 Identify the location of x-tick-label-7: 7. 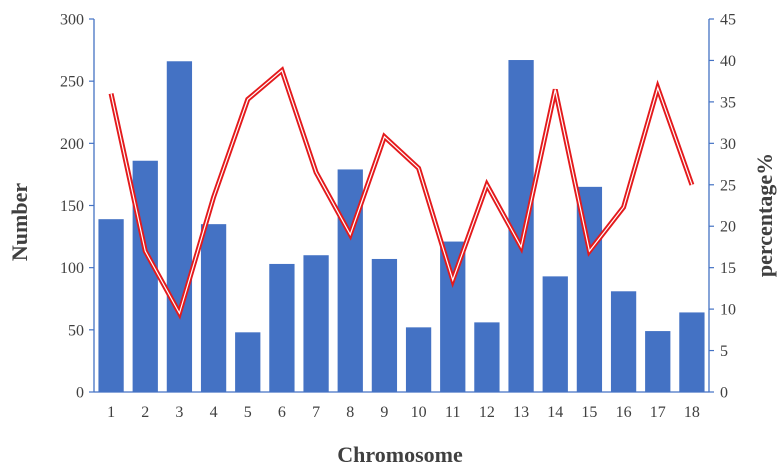
(316, 412).